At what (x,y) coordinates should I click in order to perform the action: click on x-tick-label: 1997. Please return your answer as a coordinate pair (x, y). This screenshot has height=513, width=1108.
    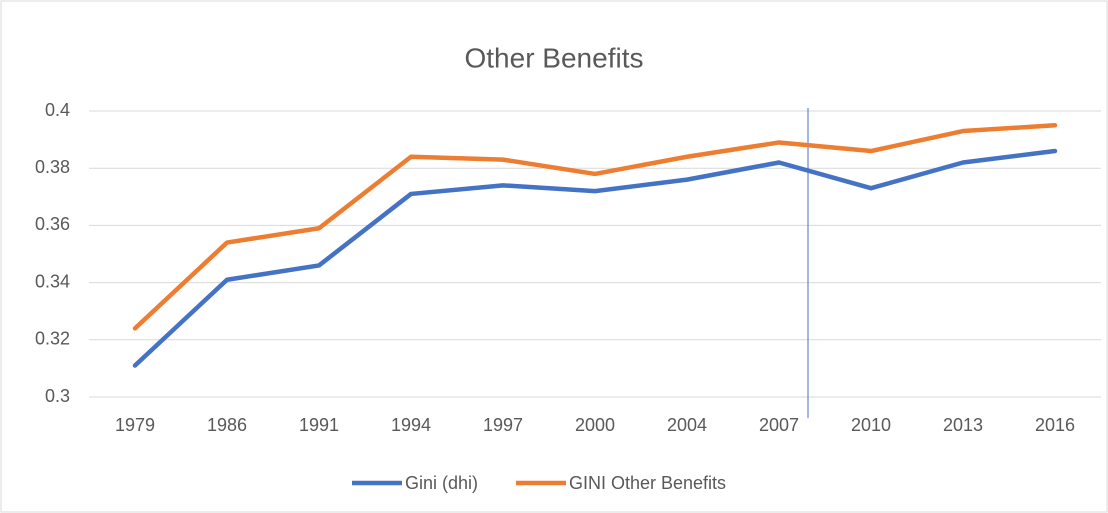
    Looking at the image, I should click on (503, 425).